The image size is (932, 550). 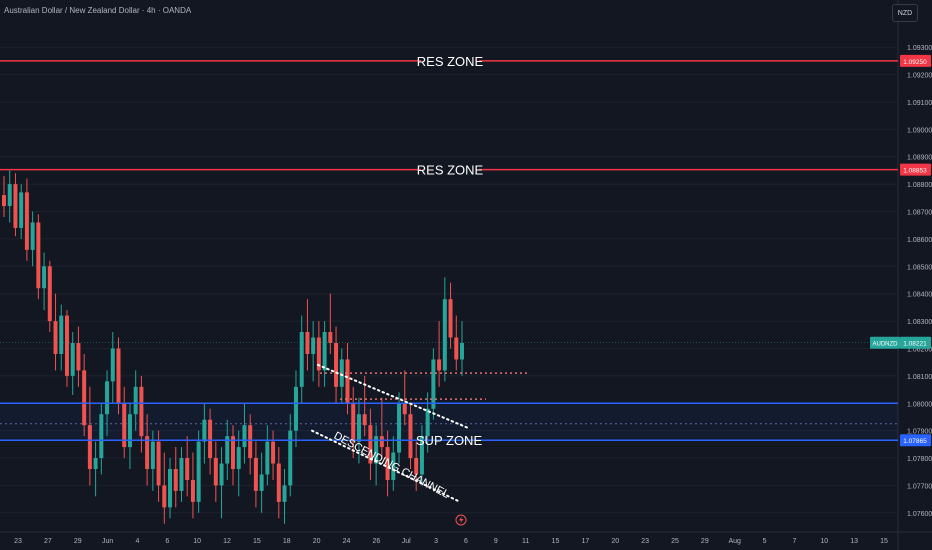 What do you see at coordinates (905, 13) in the screenshot?
I see `currency-button: NZD` at bounding box center [905, 13].